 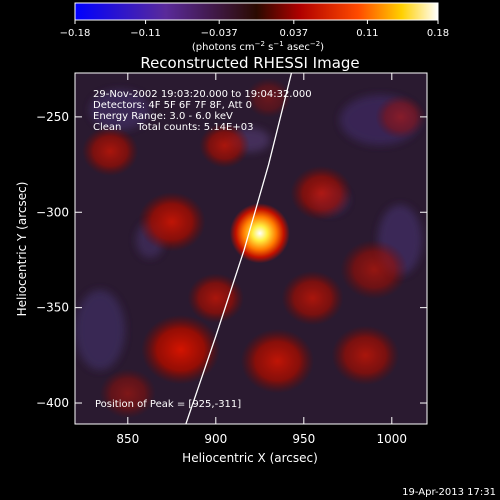 What do you see at coordinates (215, 439) in the screenshot?
I see `x-tick-label: 900` at bounding box center [215, 439].